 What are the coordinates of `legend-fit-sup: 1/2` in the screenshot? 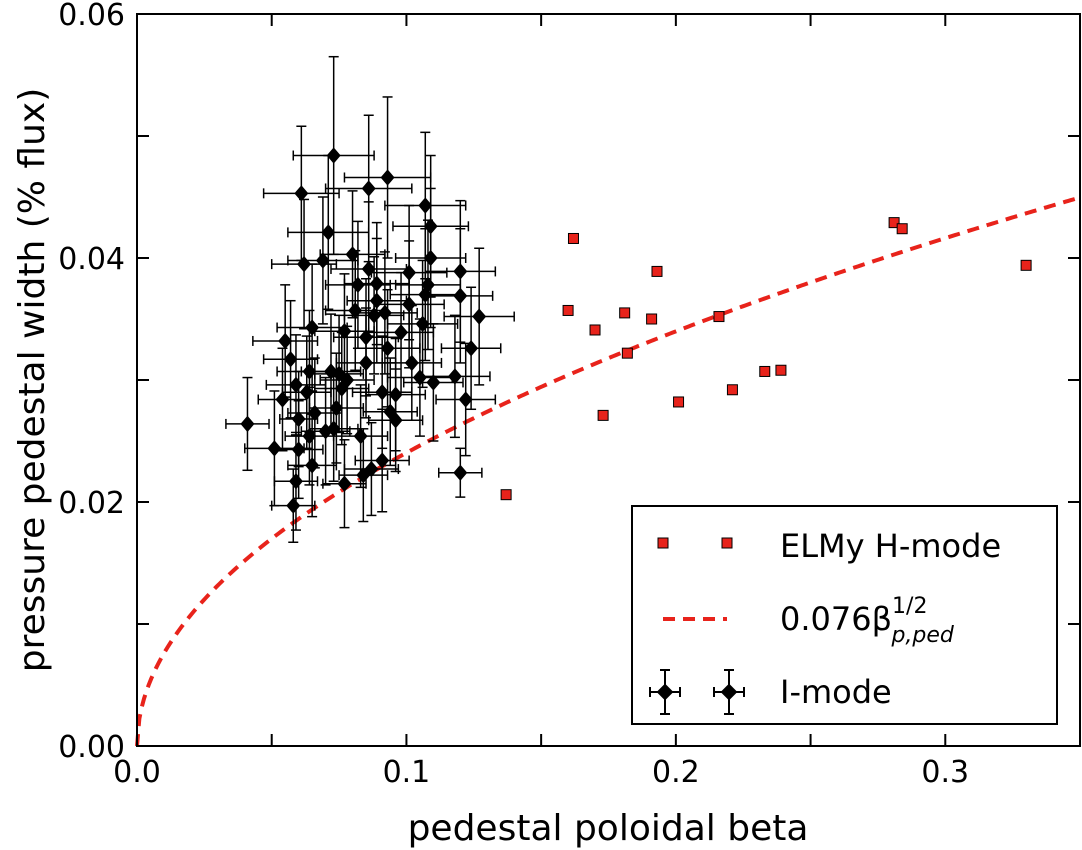 It's located at (909, 606).